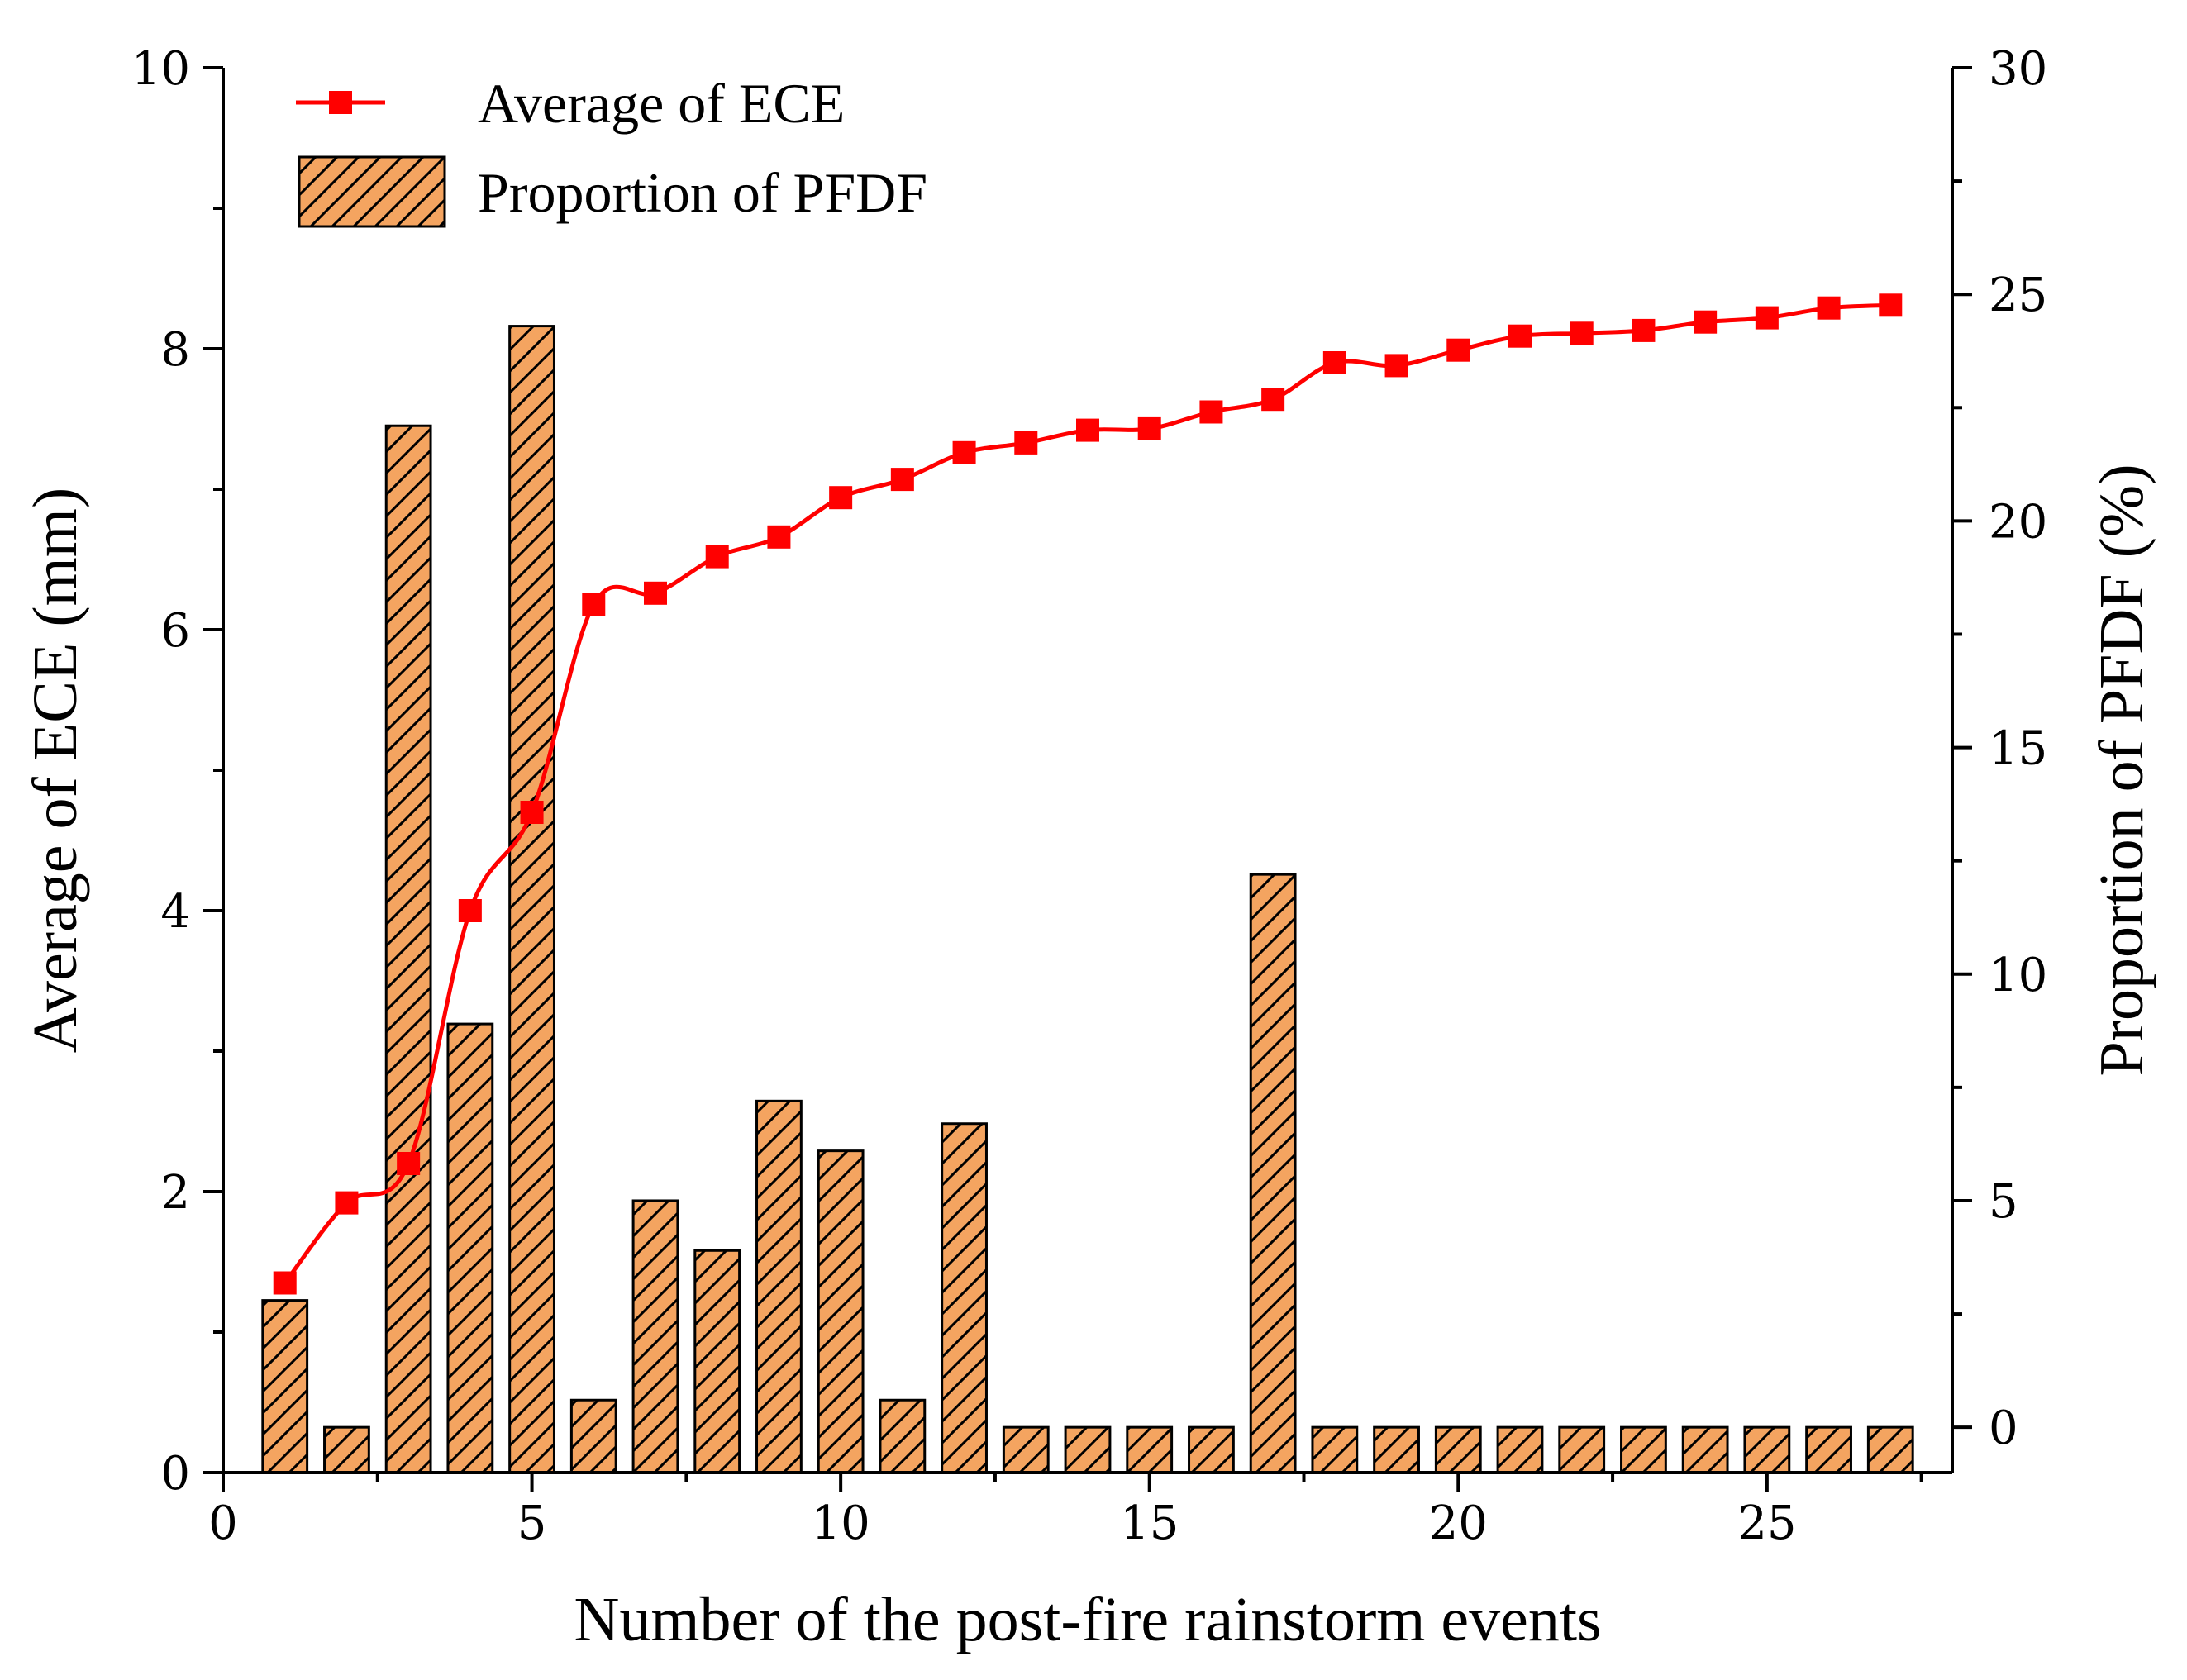 This screenshot has height=1680, width=2187. What do you see at coordinates (703, 192) in the screenshot?
I see `legend-bar-label: Proportion of PFDF` at bounding box center [703, 192].